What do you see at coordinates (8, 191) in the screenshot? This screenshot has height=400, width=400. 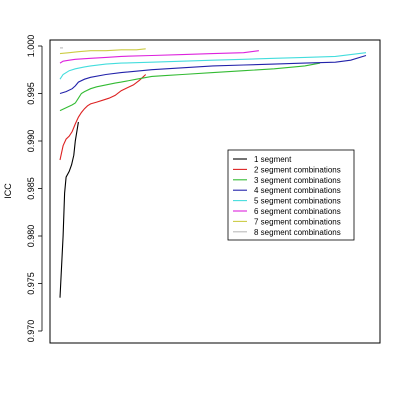 I see `y-axis-title: ICC` at bounding box center [8, 191].